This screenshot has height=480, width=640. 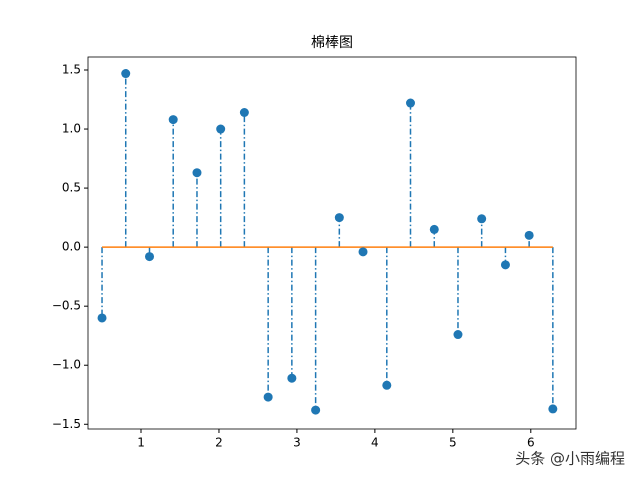 What do you see at coordinates (66, 424) in the screenshot?
I see `y-tick-label: −1.5` at bounding box center [66, 424].